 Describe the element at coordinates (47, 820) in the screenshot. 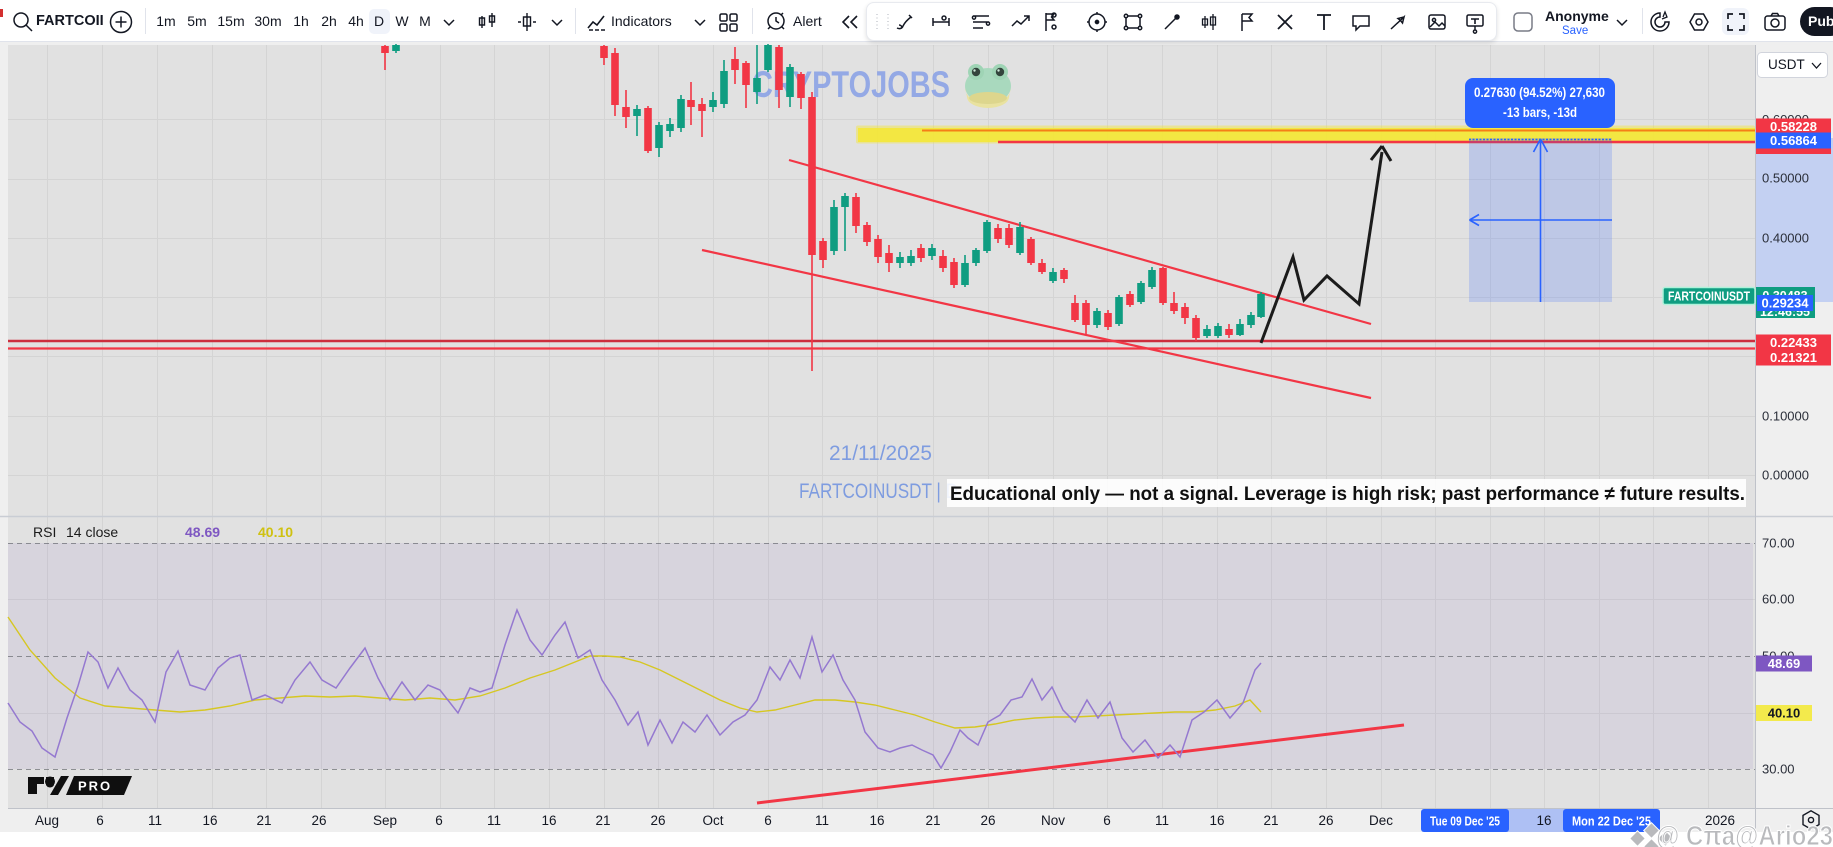

I see `svg-text: Aug` at that location.